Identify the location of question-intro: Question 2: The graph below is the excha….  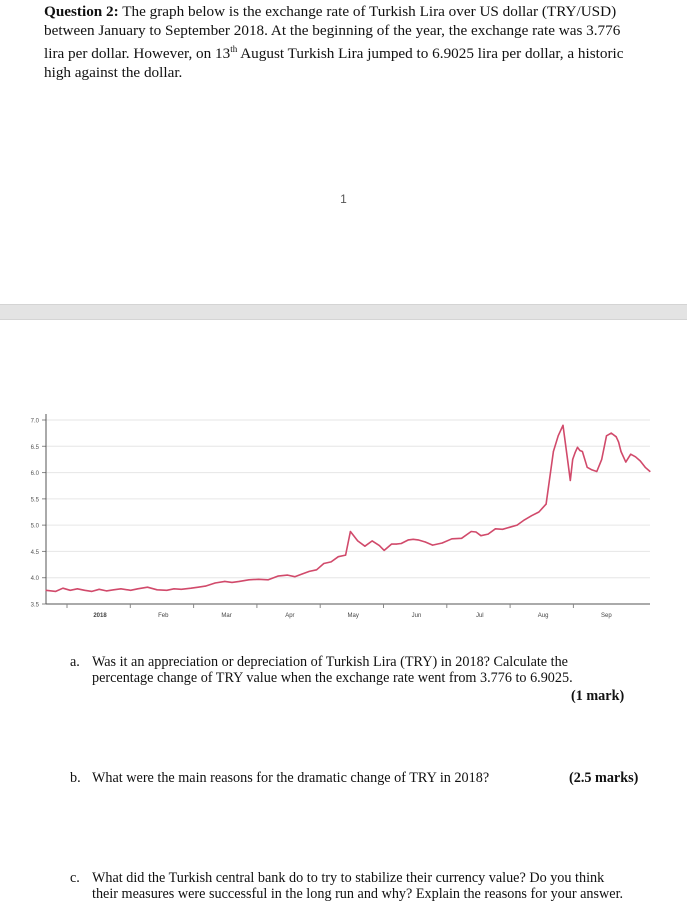
(344, 42).